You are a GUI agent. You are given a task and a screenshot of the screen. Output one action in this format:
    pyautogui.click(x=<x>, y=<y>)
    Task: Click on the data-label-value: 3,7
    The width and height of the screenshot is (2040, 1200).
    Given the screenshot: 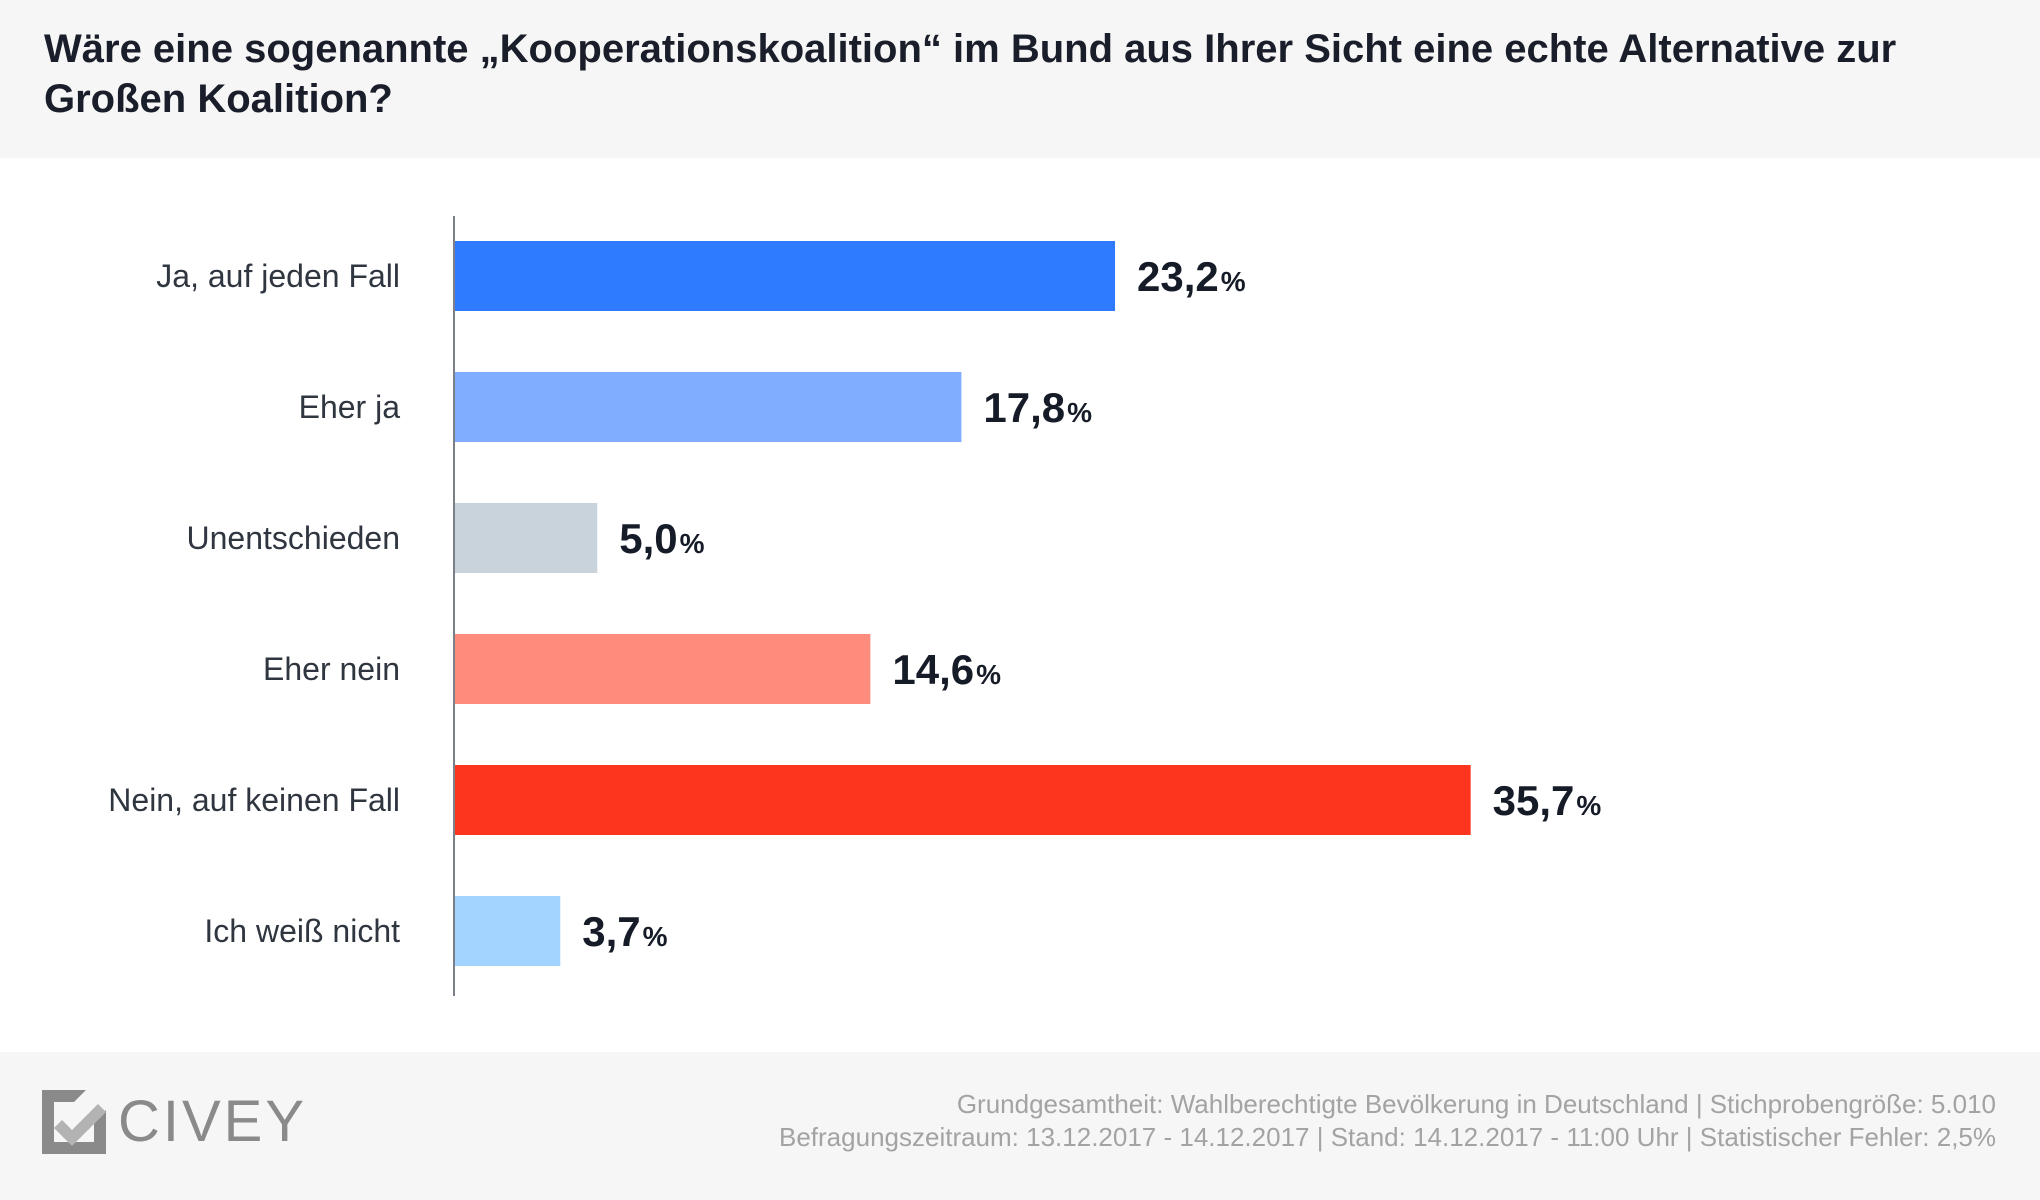 What is the action you would take?
    pyautogui.click(x=611, y=931)
    